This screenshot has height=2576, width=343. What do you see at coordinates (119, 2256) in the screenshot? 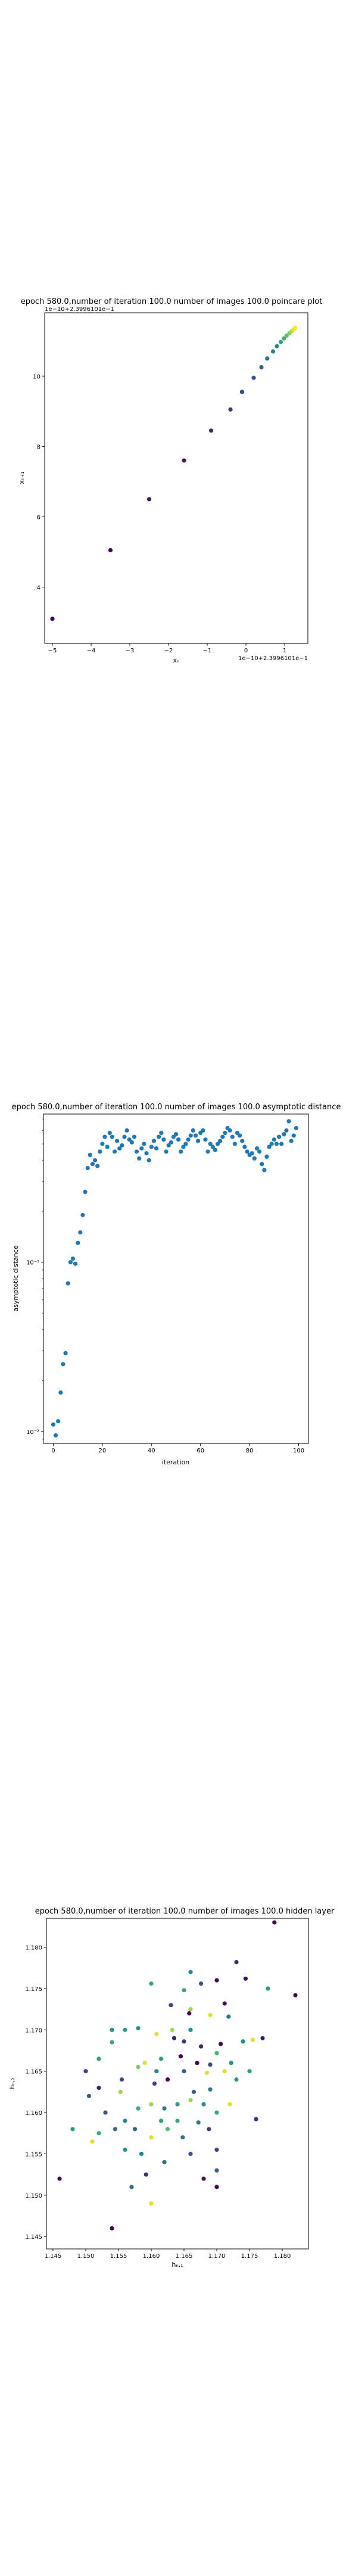
I see `x-tick-label: 1.155` at bounding box center [119, 2256].